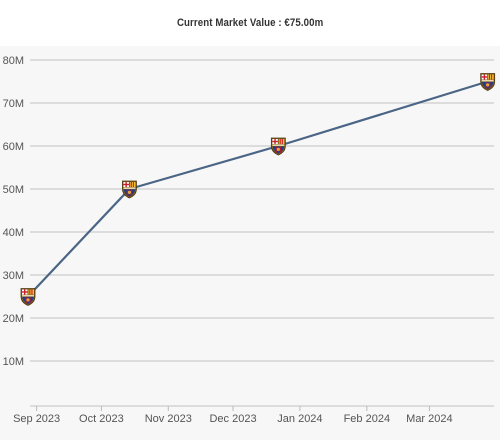  What do you see at coordinates (232, 419) in the screenshot?
I see `x-tick-label: Dec 2023` at bounding box center [232, 419].